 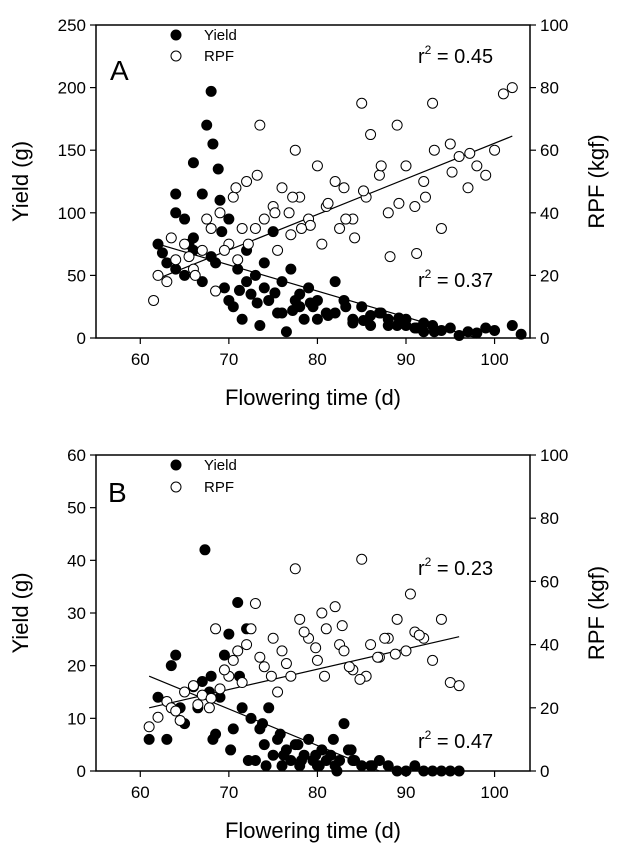 What do you see at coordinates (549, 150) in the screenshot?
I see `y2-tick-label: 60` at bounding box center [549, 150].